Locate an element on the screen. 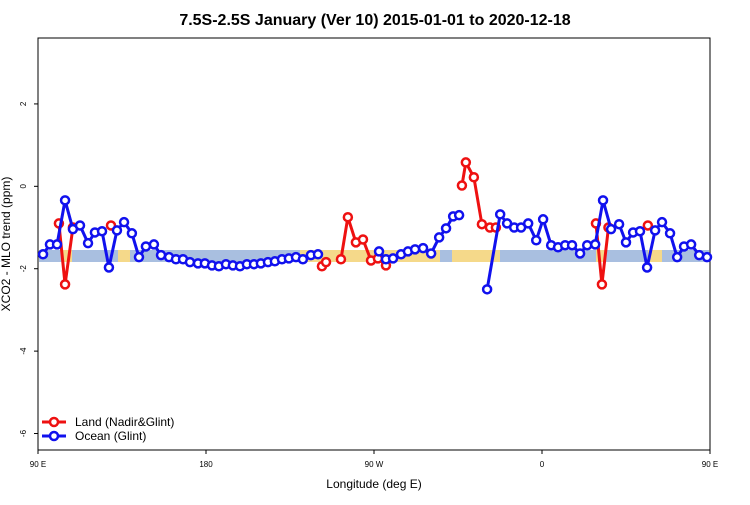 The height and width of the screenshot is (505, 750). x-axis-label: Longitude (deg E) is located at coordinates (373, 484).